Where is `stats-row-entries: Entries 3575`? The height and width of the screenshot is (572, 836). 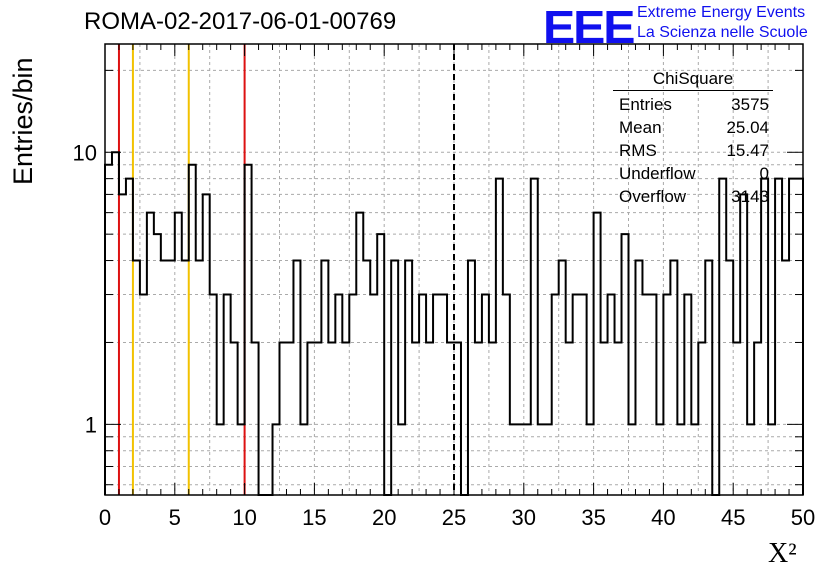
stats-row-entries: Entries 3575 is located at coordinates (693, 104).